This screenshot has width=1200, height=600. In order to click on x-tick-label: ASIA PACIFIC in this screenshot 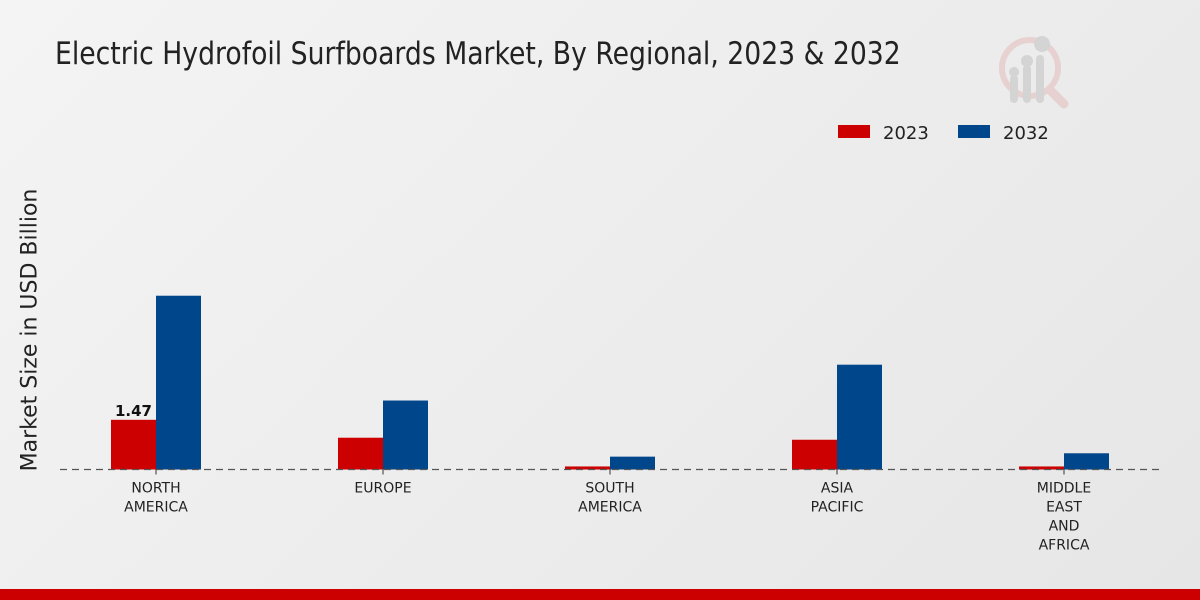, I will do `click(837, 498)`.